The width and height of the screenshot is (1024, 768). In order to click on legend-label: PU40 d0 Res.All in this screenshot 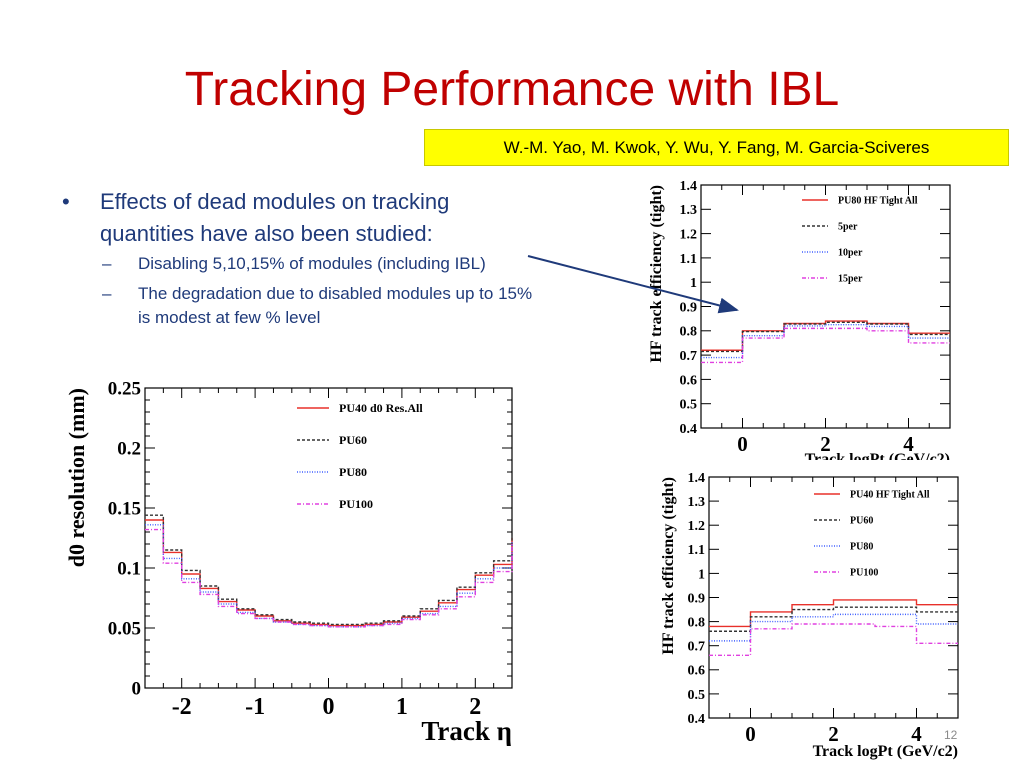, I will do `click(381, 408)`.